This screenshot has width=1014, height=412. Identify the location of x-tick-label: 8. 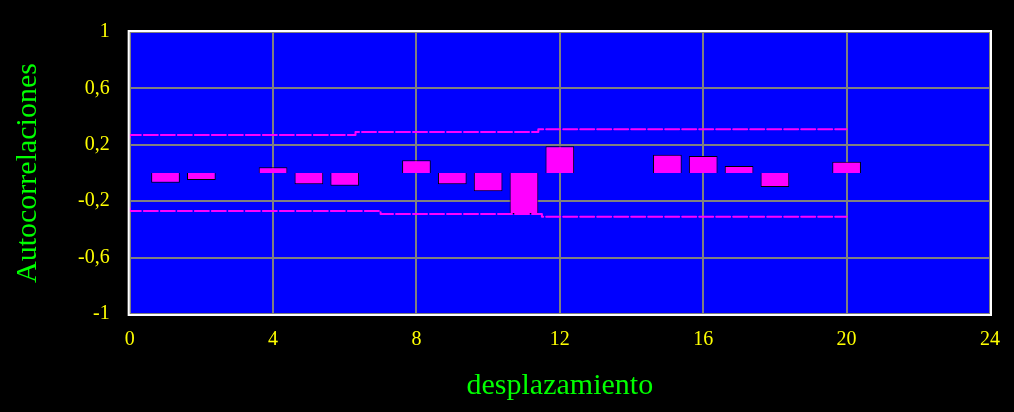
(416, 338).